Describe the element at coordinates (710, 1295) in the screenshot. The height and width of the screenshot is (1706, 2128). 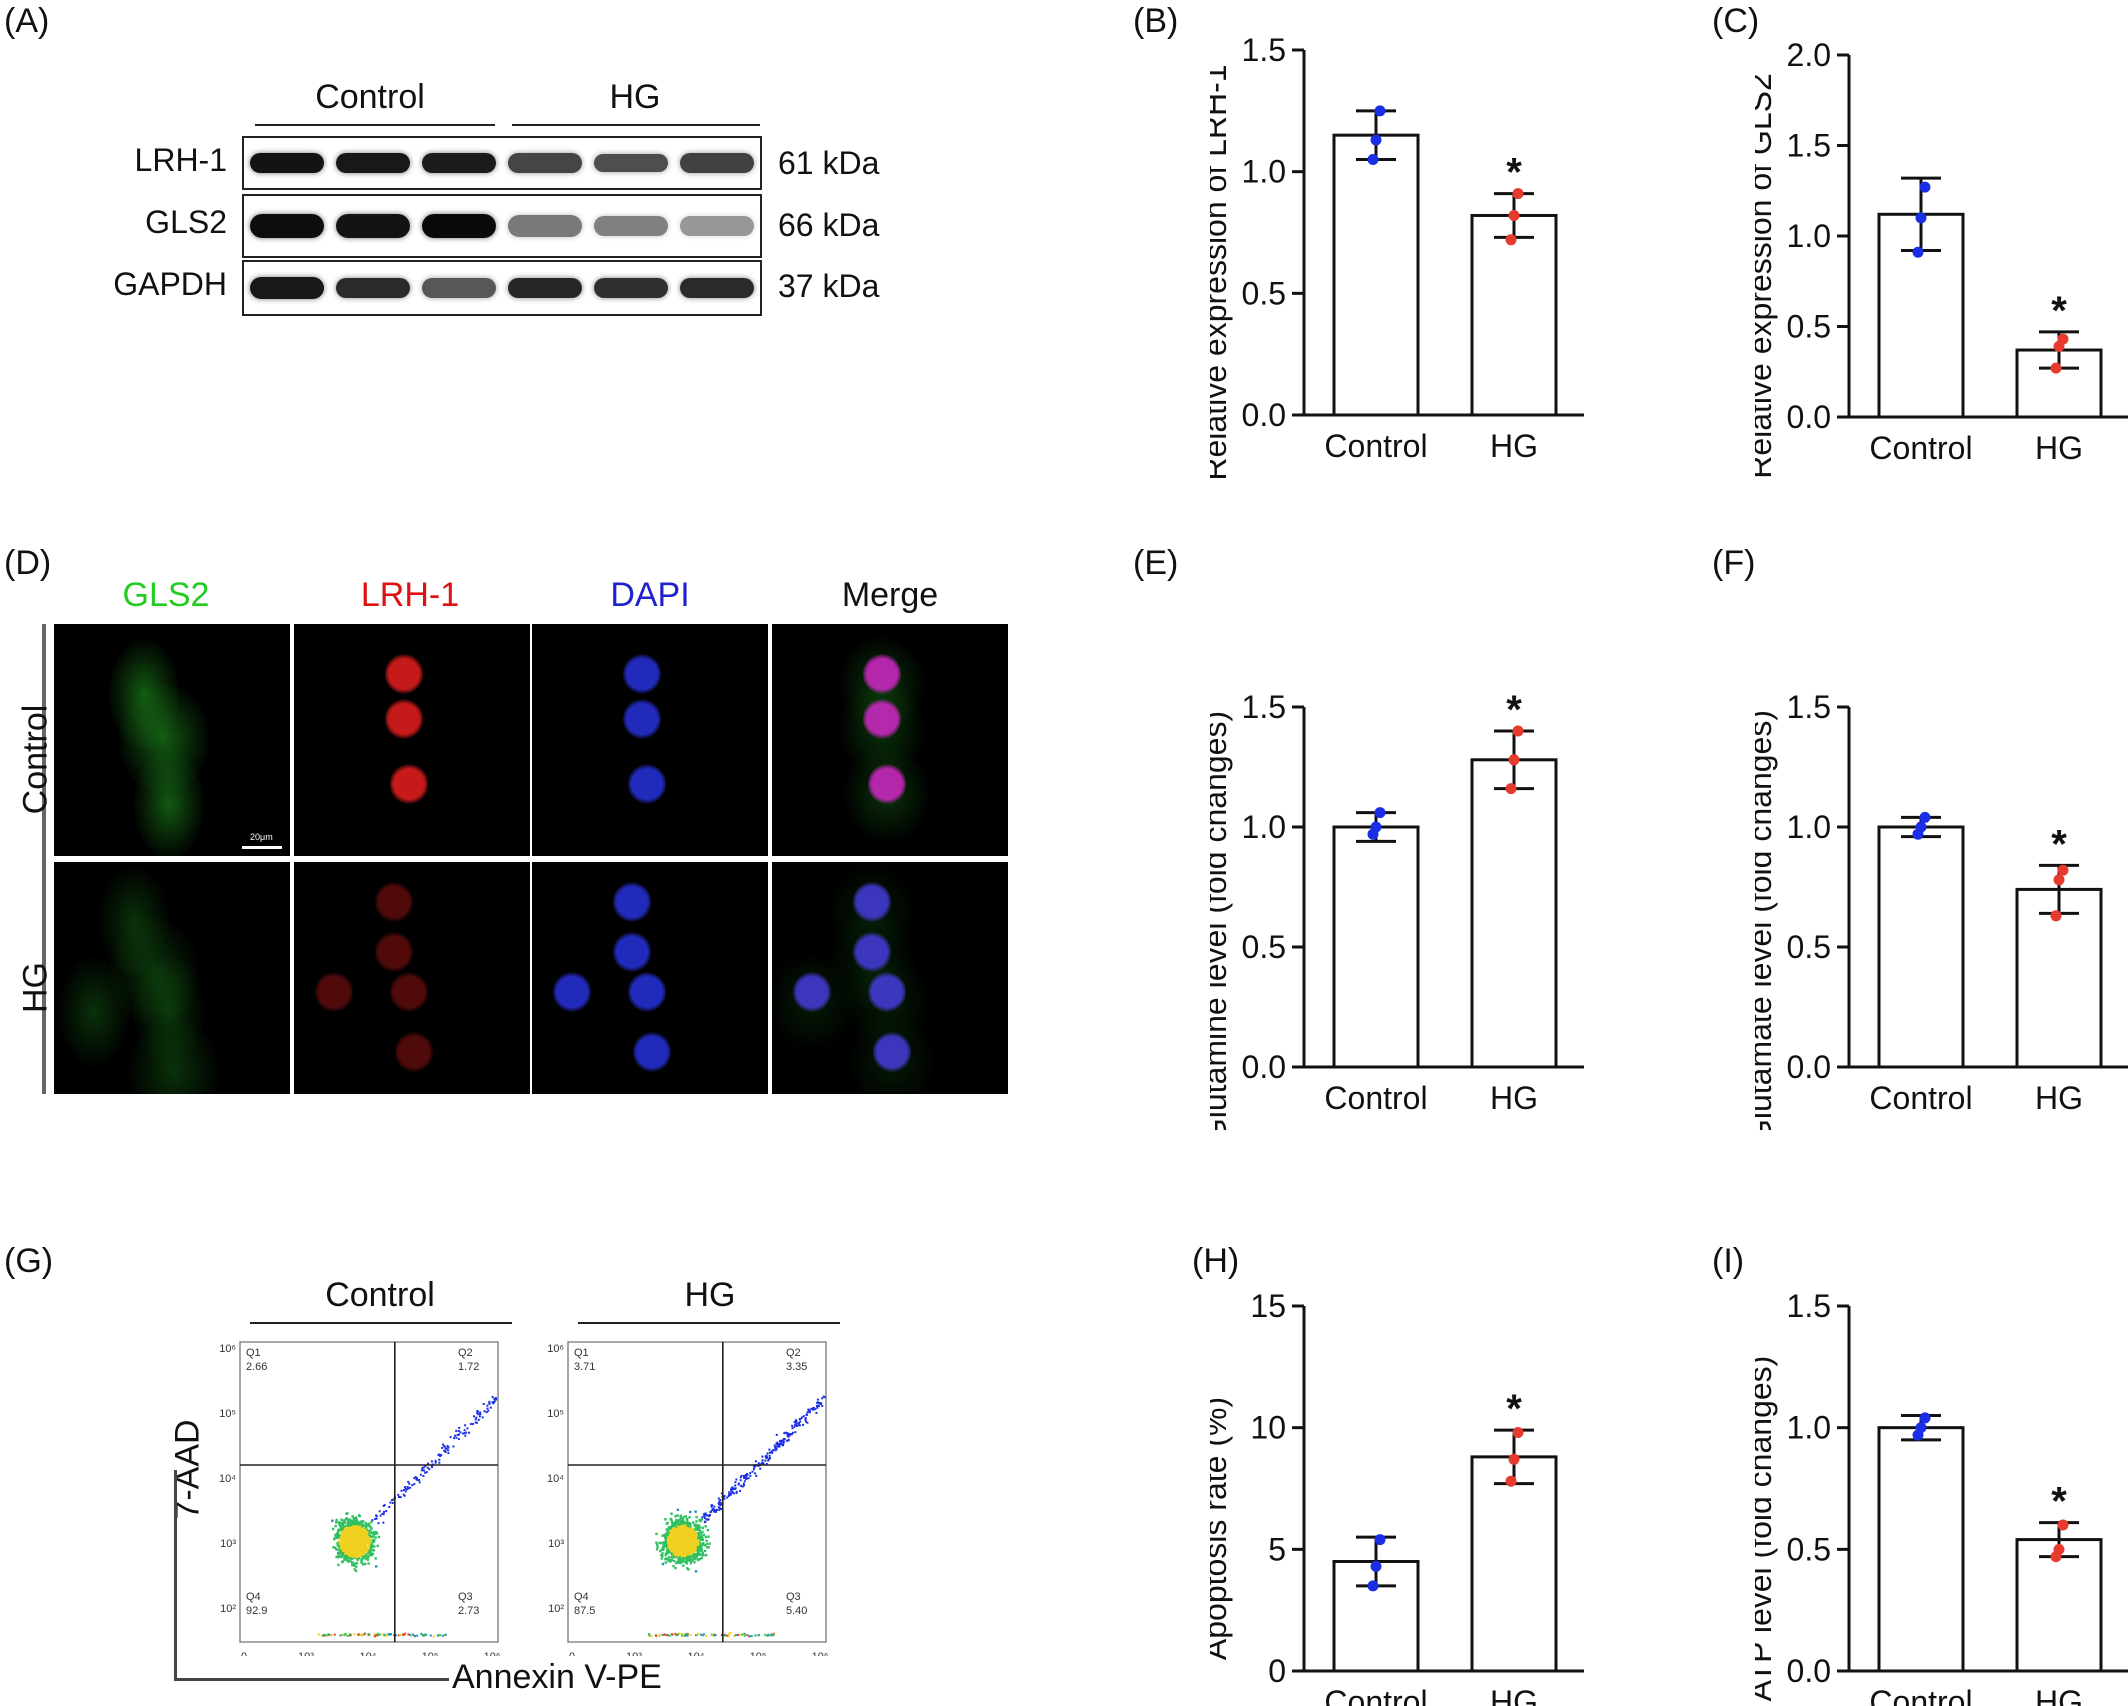
I see `fc-group-hg: HG` at that location.